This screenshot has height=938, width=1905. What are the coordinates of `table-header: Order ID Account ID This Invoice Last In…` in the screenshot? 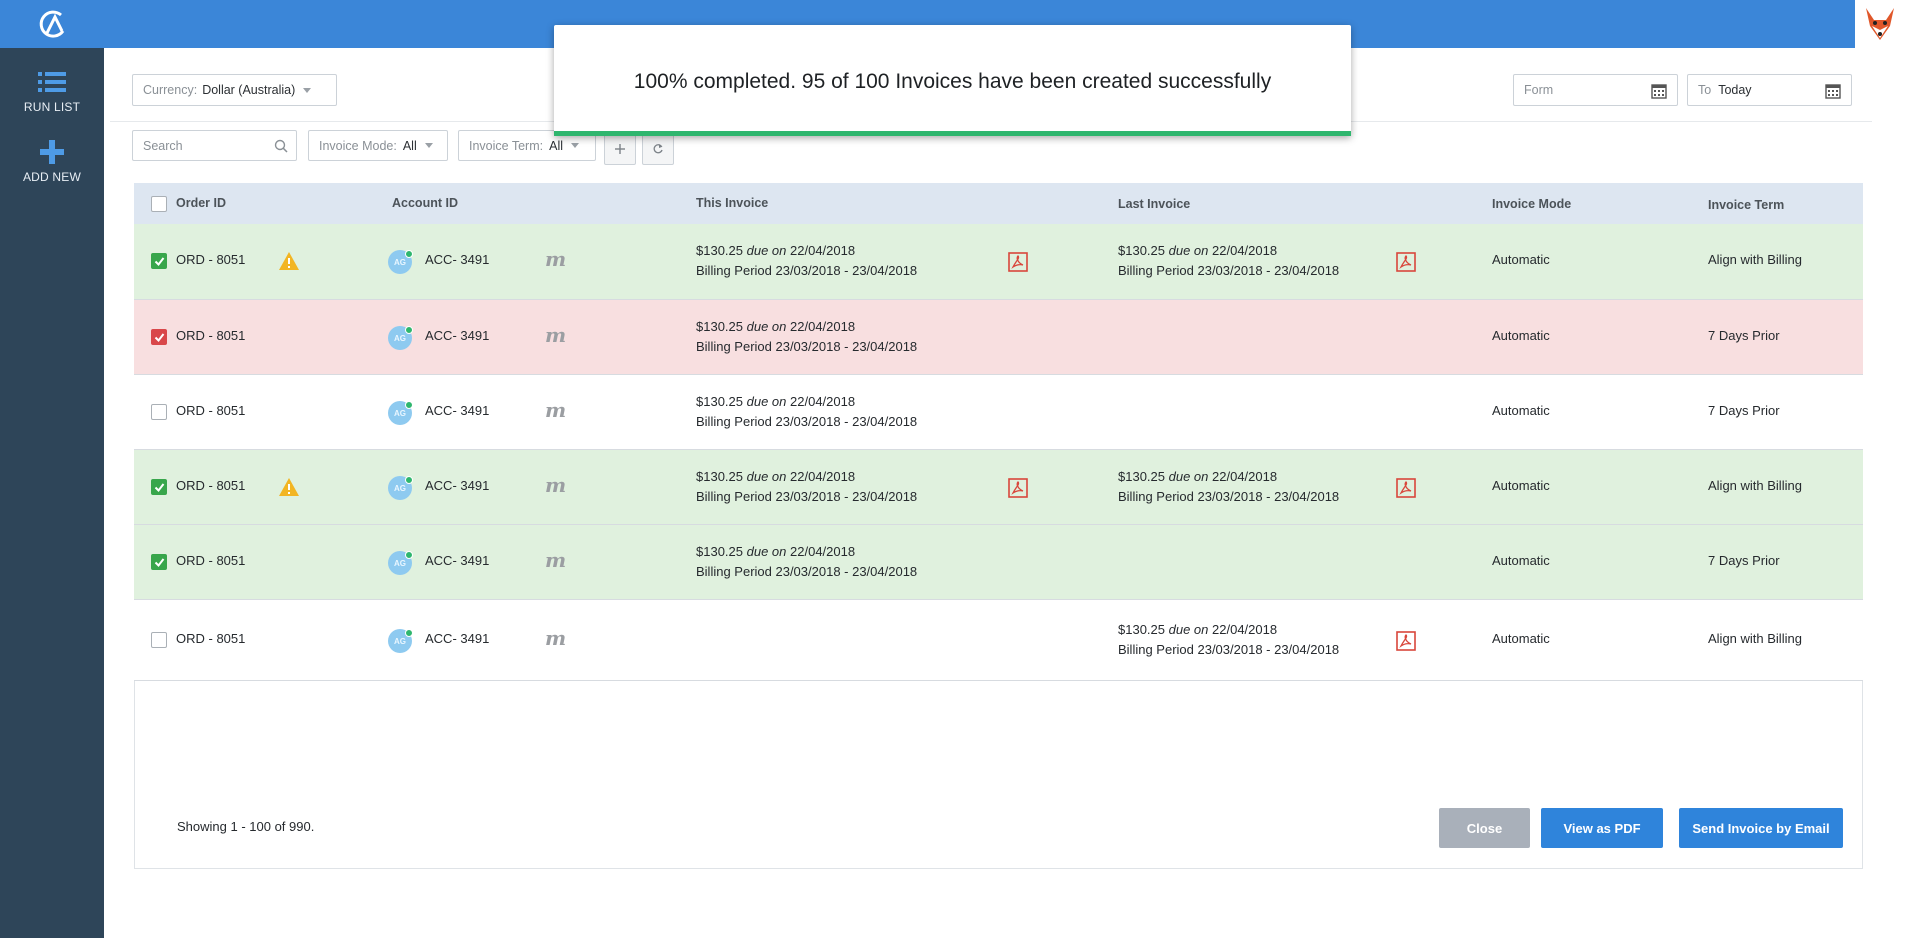 It's located at (998, 203).